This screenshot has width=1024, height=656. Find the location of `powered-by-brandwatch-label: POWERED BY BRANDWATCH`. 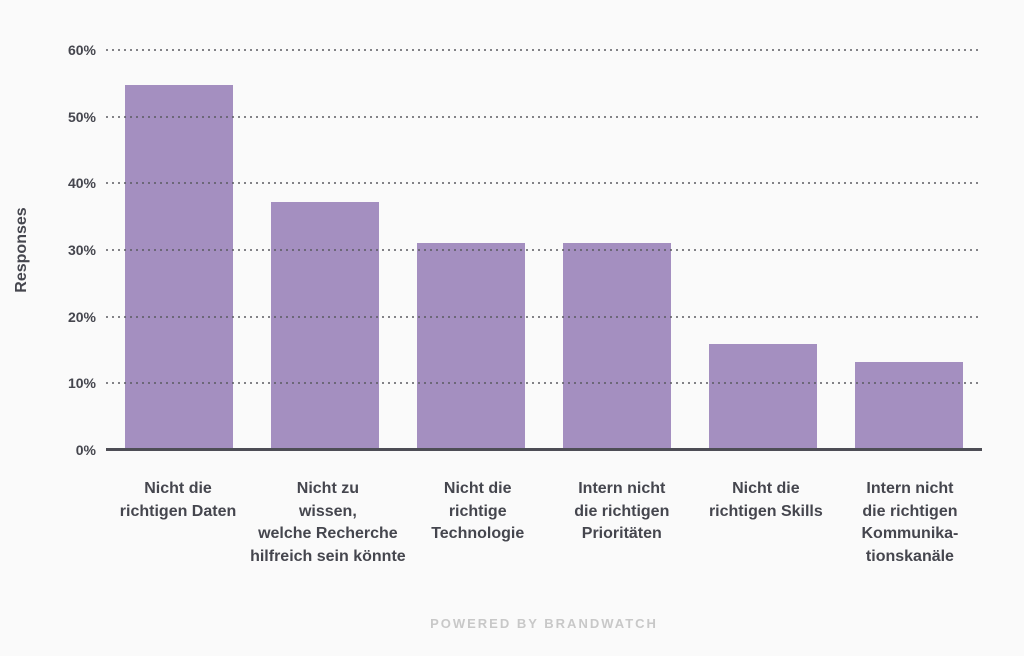

powered-by-brandwatch-label: POWERED BY BRANDWATCH is located at coordinates (544, 623).